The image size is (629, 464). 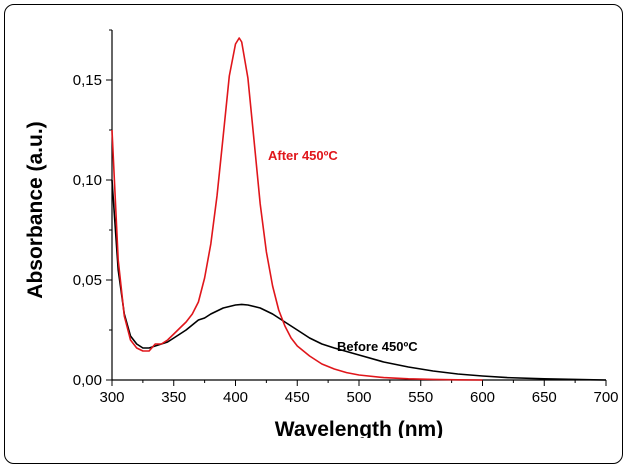 What do you see at coordinates (87, 180) in the screenshot?
I see `y-tick-label: 0,10` at bounding box center [87, 180].